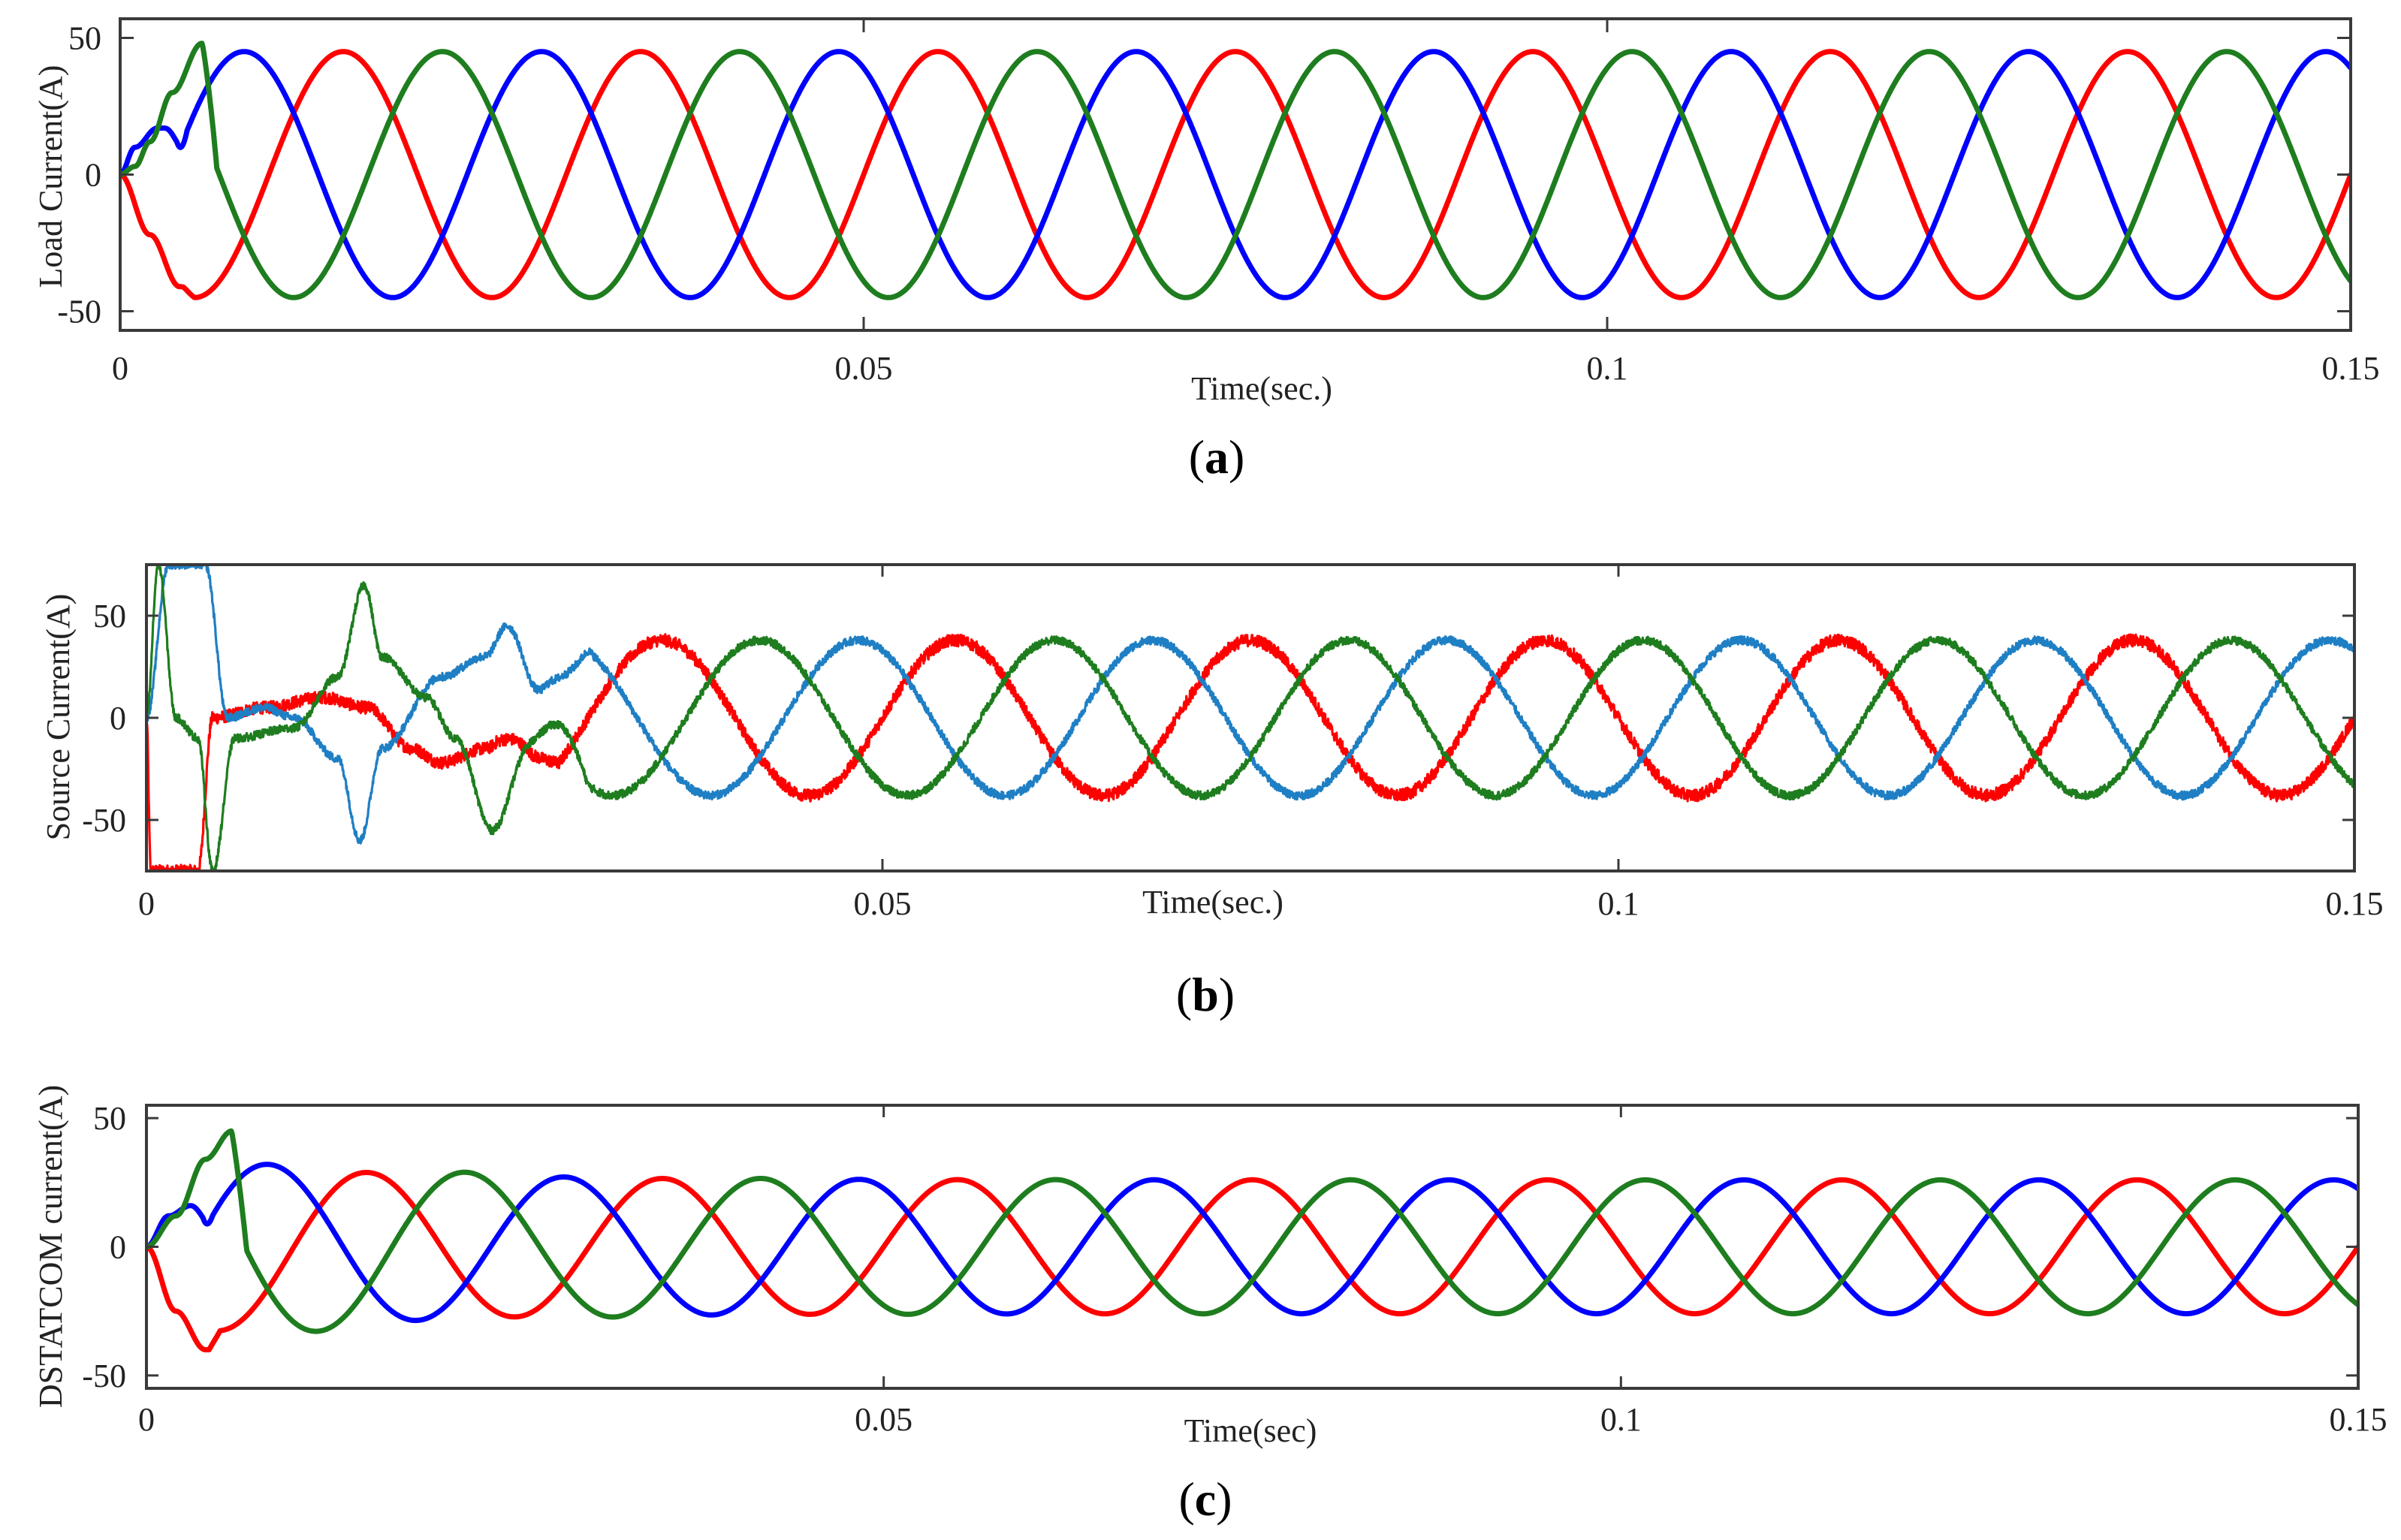 The height and width of the screenshot is (1540, 2401). I want to click on panel-b-y-tick-label: 0, so click(118, 718).